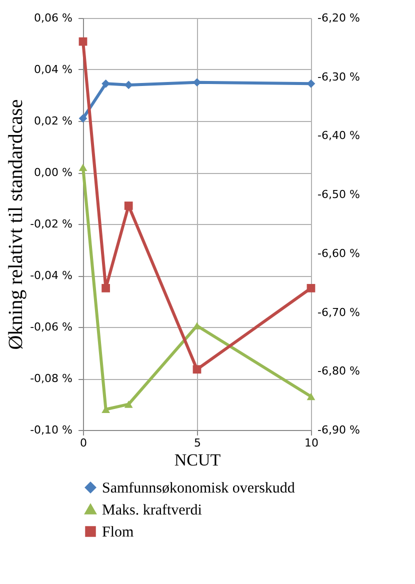 This screenshot has height=584, width=415. What do you see at coordinates (339, 312) in the screenshot?
I see `y2-tick-label: -6,70 %` at bounding box center [339, 312].